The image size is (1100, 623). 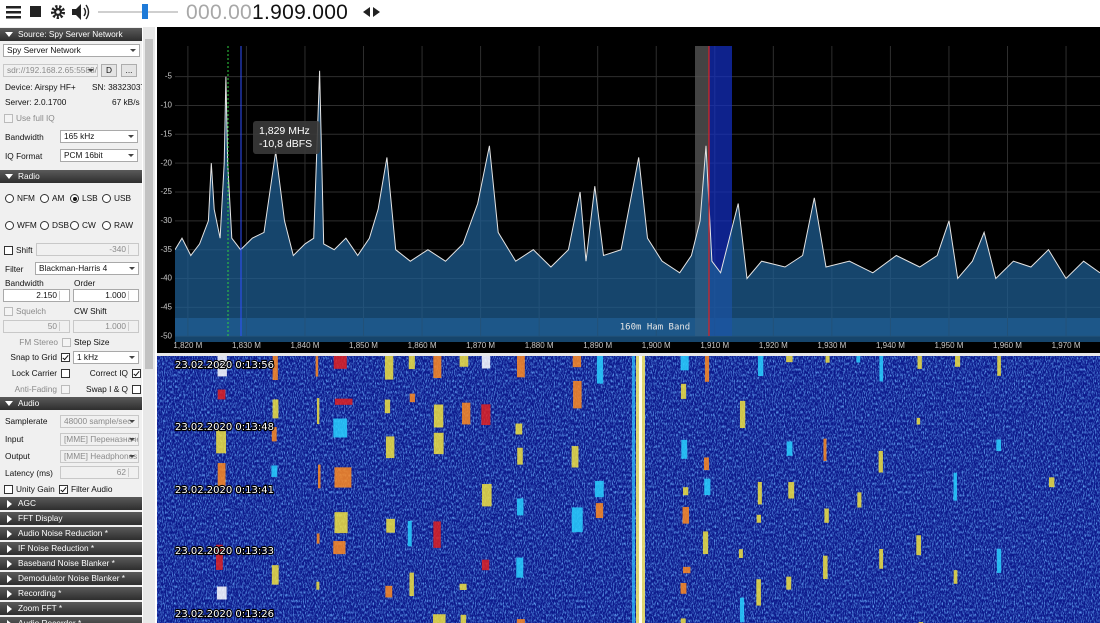 What do you see at coordinates (267, 12) in the screenshot?
I see `frequency-display: 000.001.909.000` at bounding box center [267, 12].